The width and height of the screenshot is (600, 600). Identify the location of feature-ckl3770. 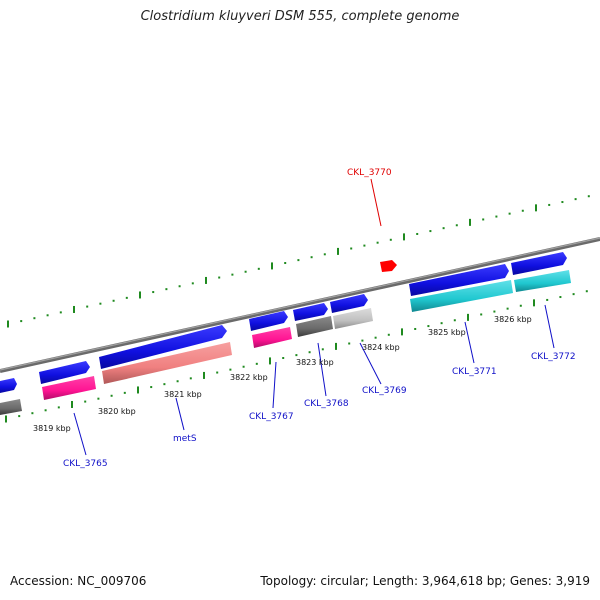
(388, 266).